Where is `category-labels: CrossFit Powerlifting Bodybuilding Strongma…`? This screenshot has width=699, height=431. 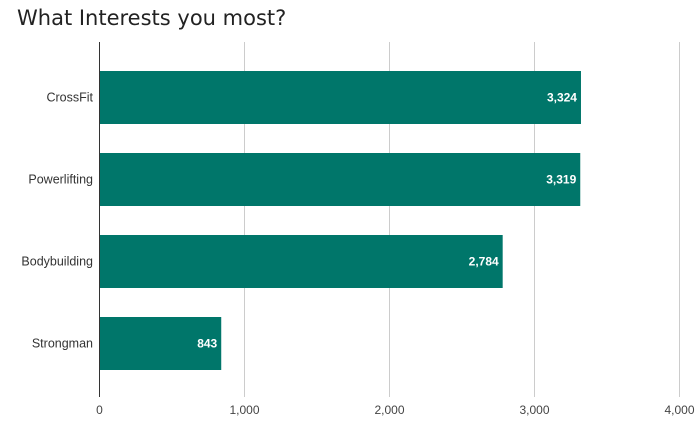
category-labels: CrossFit Powerlifting Bodybuilding Strongma… is located at coordinates (57, 221).